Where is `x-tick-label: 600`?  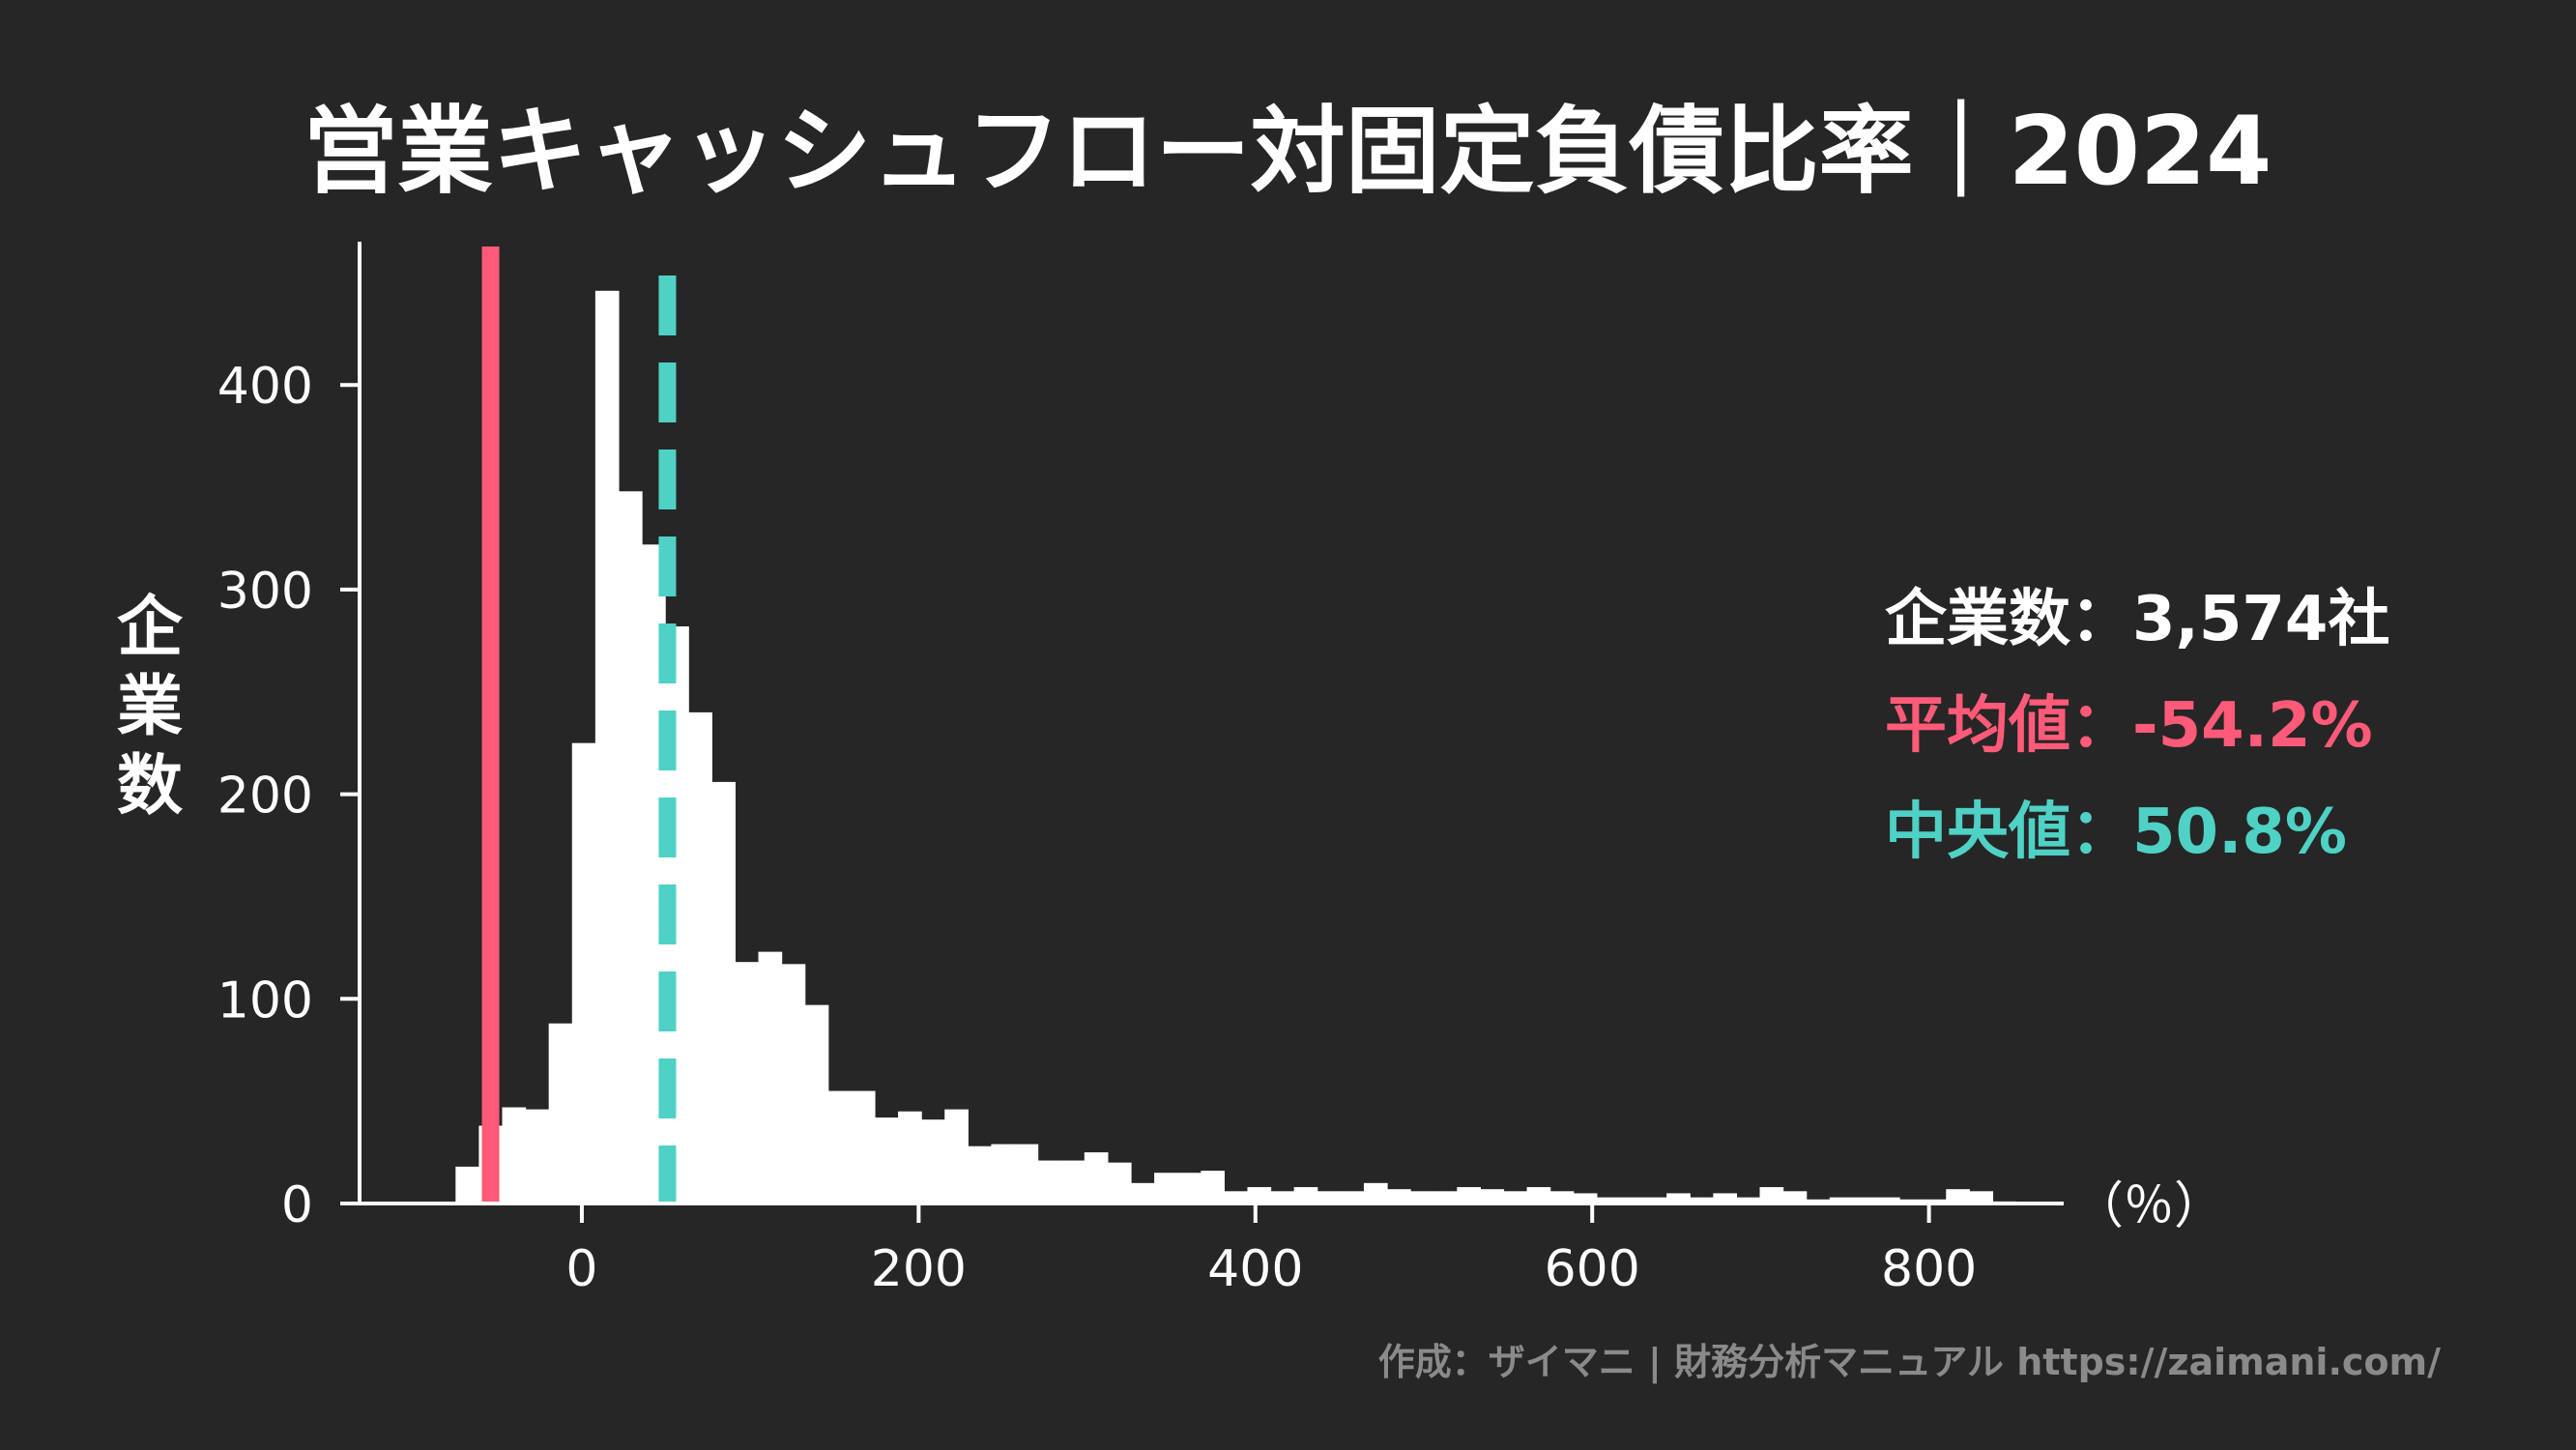 x-tick-label: 600 is located at coordinates (1592, 1269).